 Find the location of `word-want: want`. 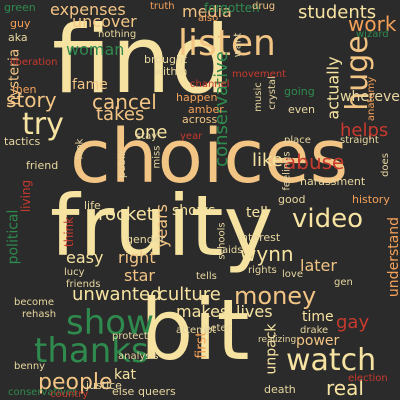

word-want: want is located at coordinates (238, 45).